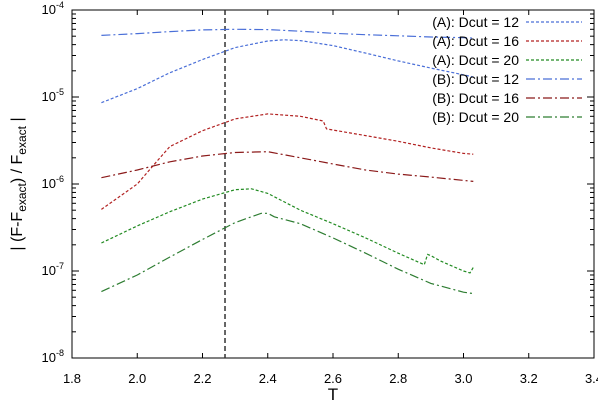 The height and width of the screenshot is (410, 598). I want to click on y-tick-label: 10⁻⁵, so click(53, 95).